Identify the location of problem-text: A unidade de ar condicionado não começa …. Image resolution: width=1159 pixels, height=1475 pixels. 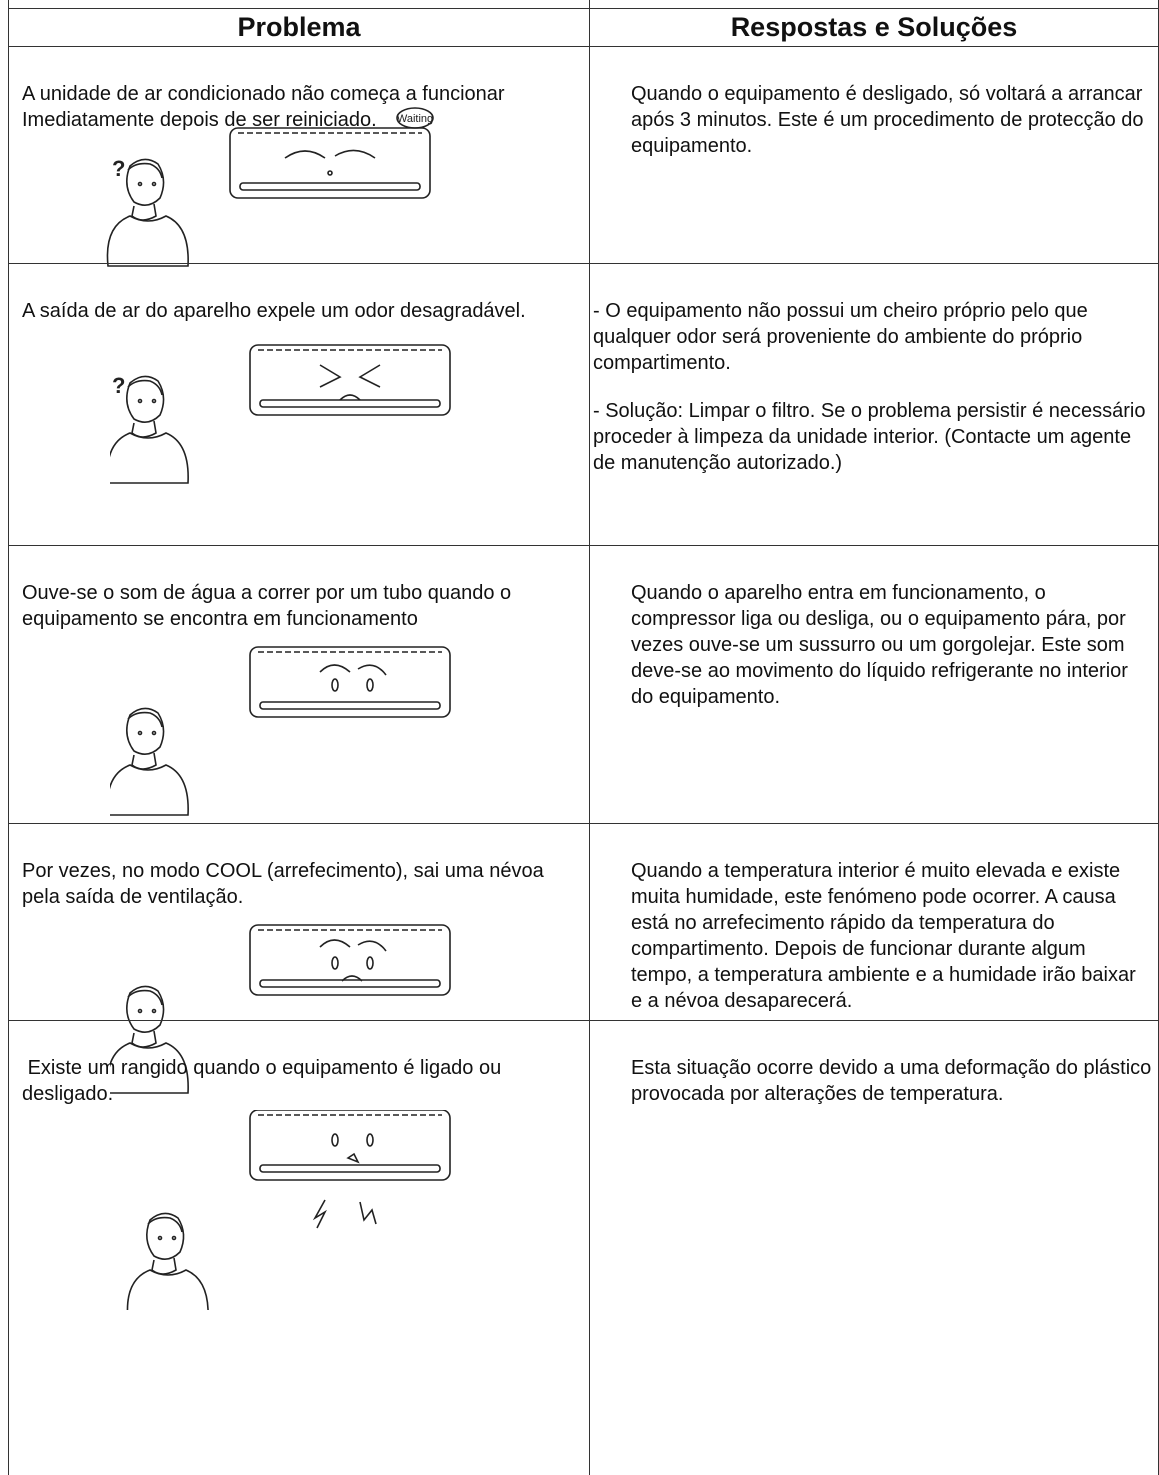
(266, 107).